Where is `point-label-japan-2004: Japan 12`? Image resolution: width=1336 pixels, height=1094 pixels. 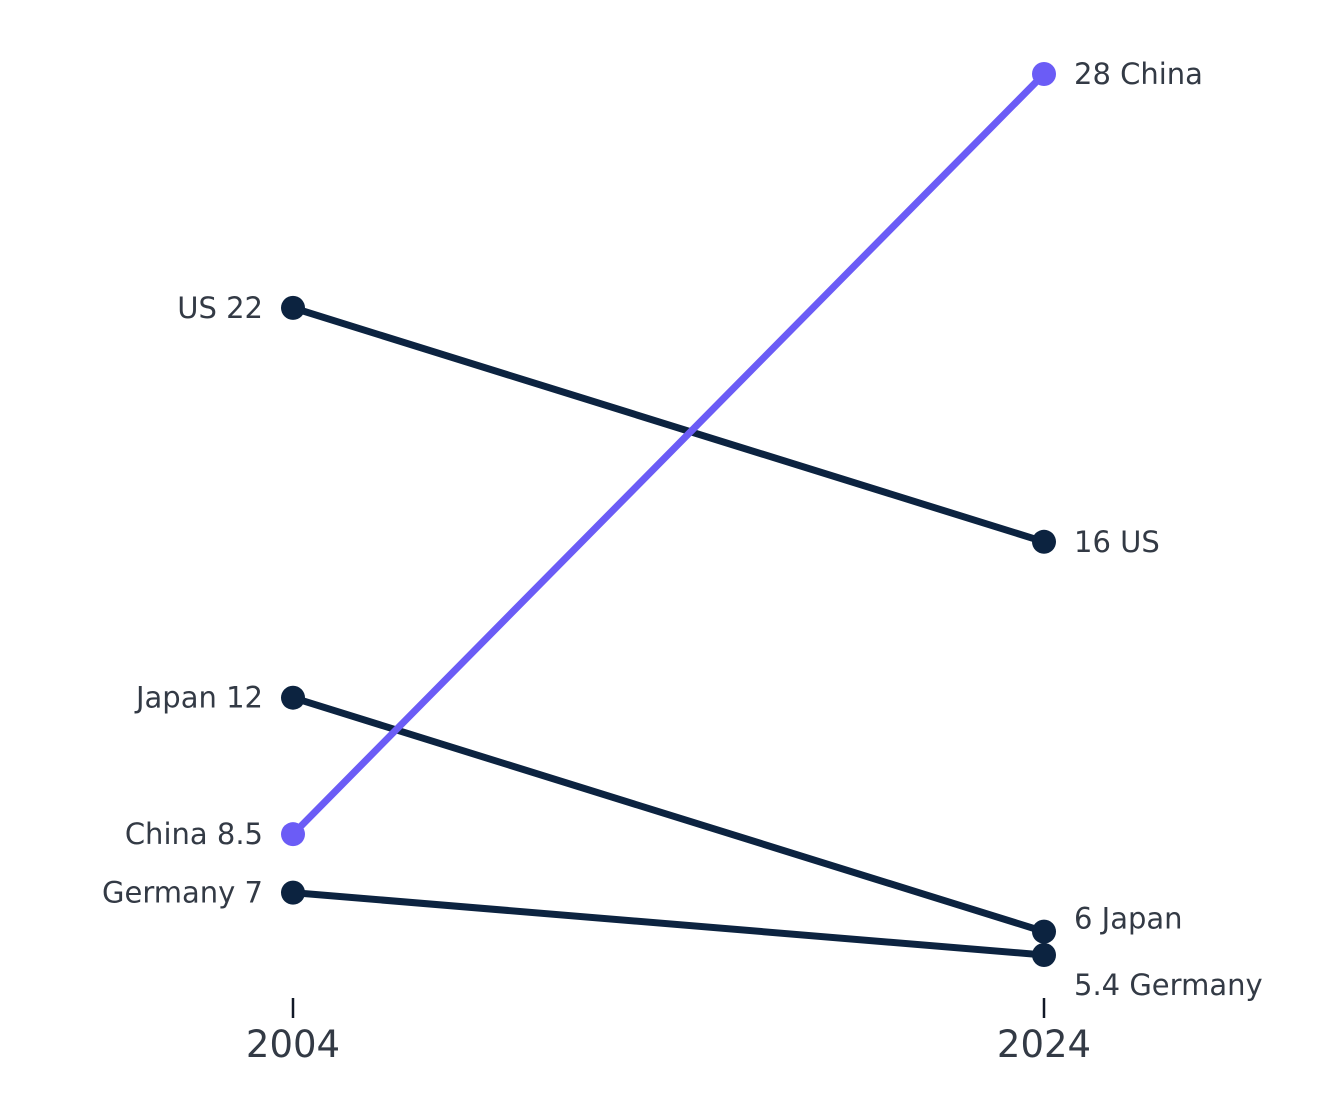
point-label-japan-2004: Japan 12 is located at coordinates (198, 698).